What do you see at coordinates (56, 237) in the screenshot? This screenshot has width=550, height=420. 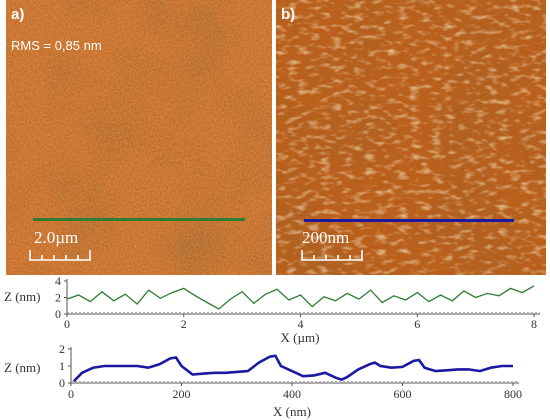 I see `scalebar-a-label: 2.0µm` at bounding box center [56, 237].